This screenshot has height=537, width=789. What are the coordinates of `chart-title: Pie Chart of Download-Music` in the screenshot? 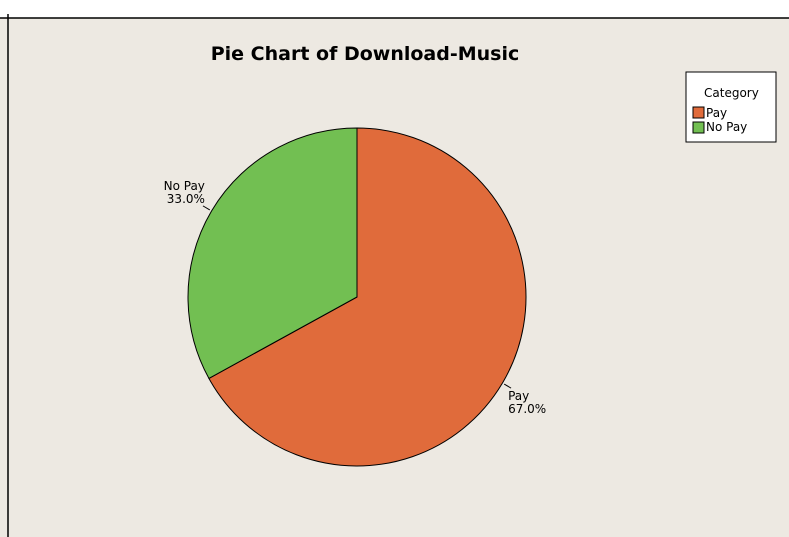 It's located at (365, 54).